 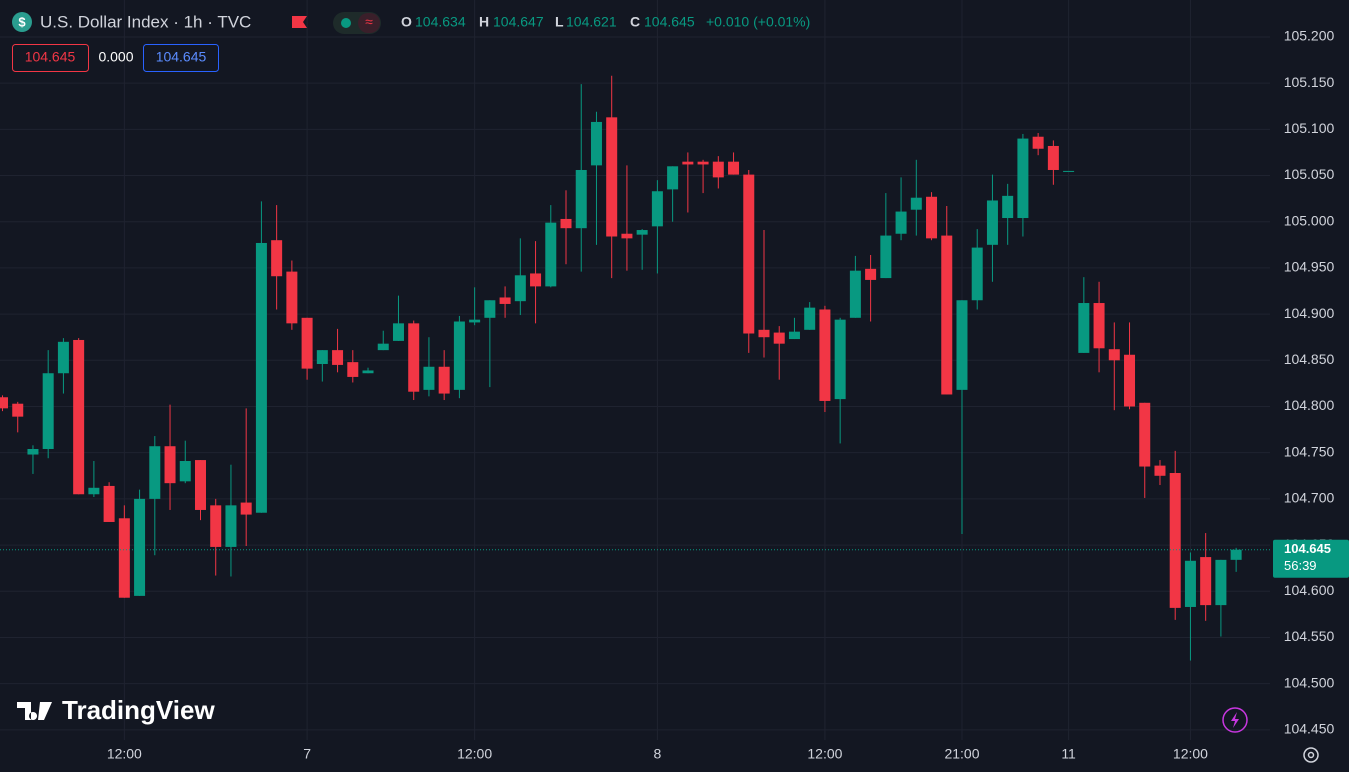 I want to click on y-tick-label: 105.200, so click(x=1309, y=36).